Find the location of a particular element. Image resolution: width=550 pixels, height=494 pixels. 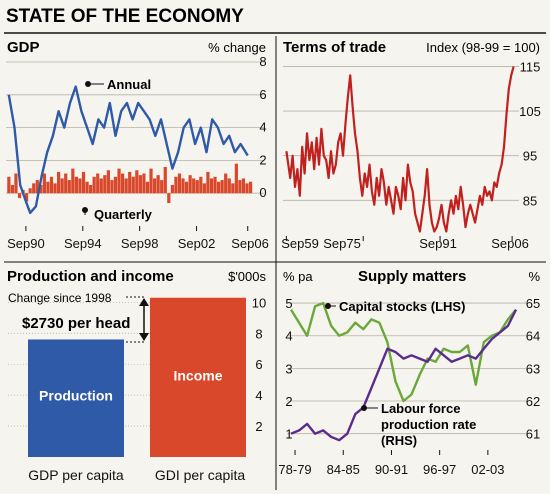

pi-unit-label: $'000s is located at coordinates (247, 276).